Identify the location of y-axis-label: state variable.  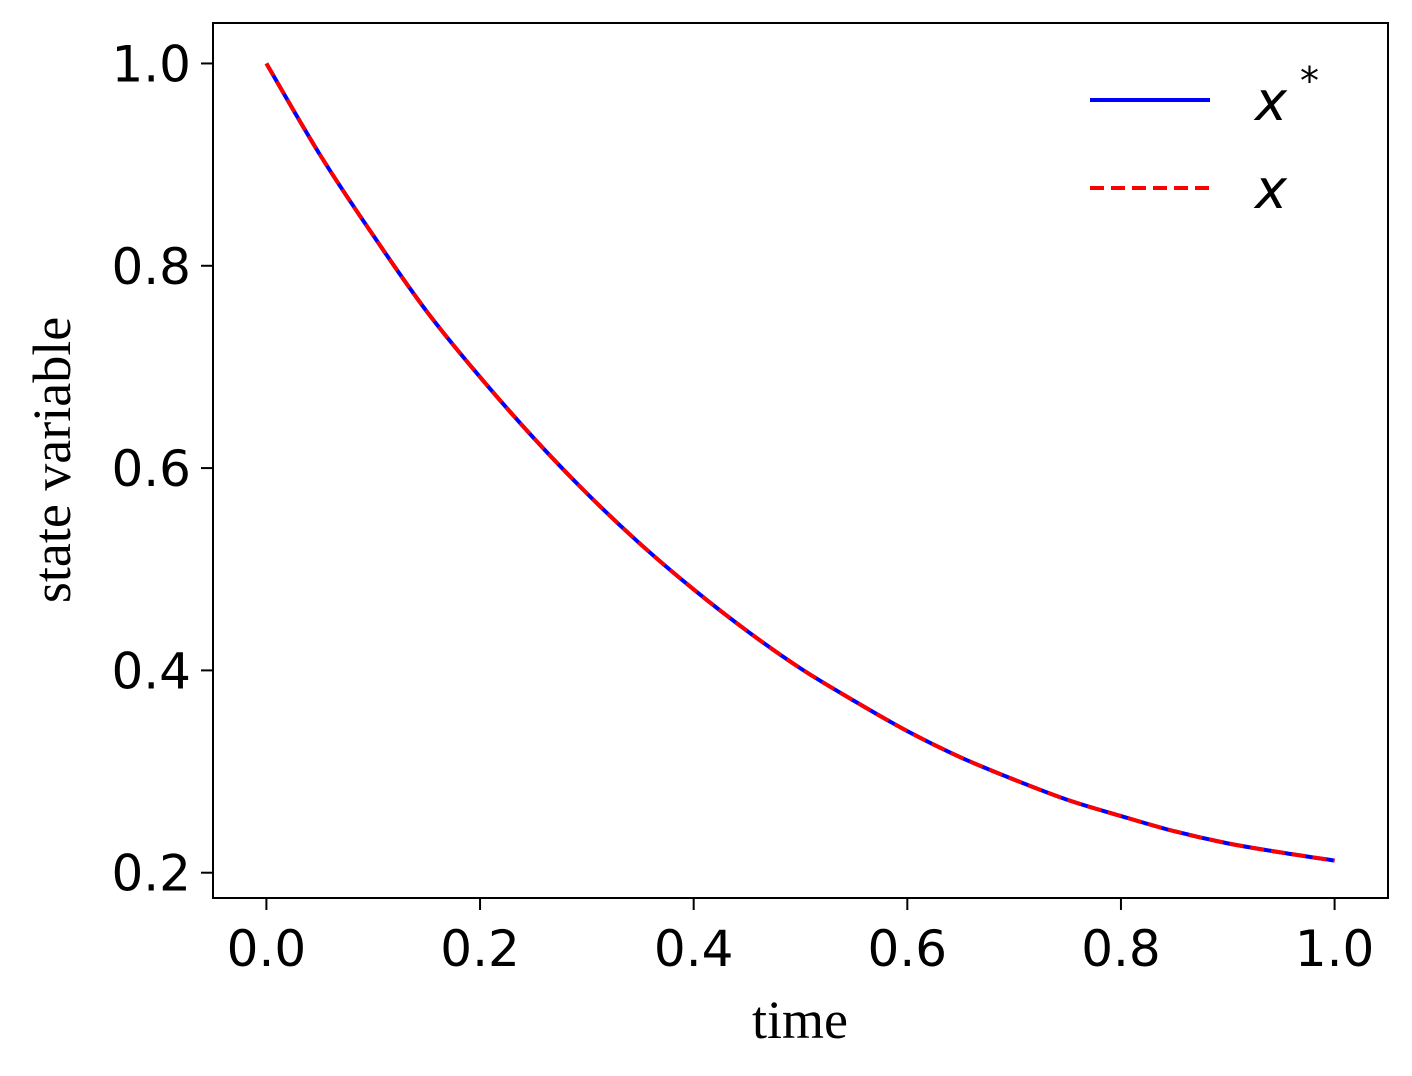
(52, 460).